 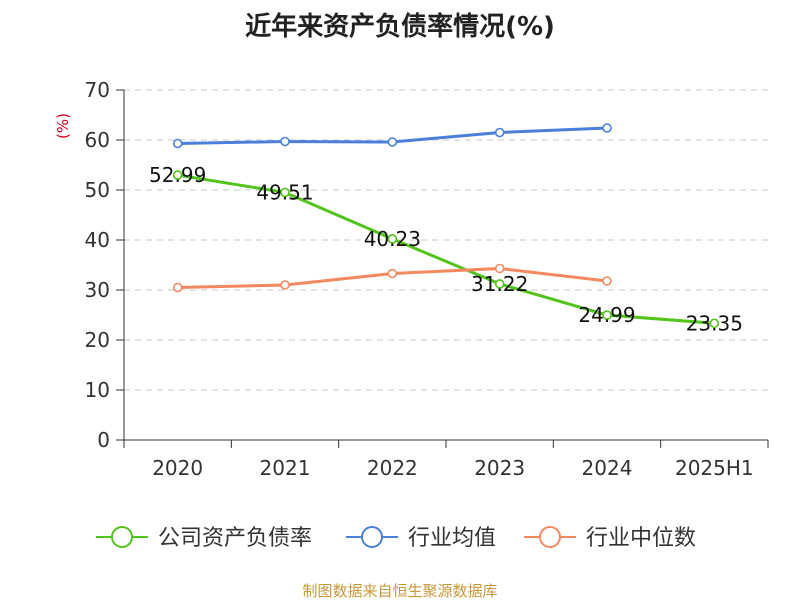 I want to click on data-label: 49.51, so click(x=284, y=192).